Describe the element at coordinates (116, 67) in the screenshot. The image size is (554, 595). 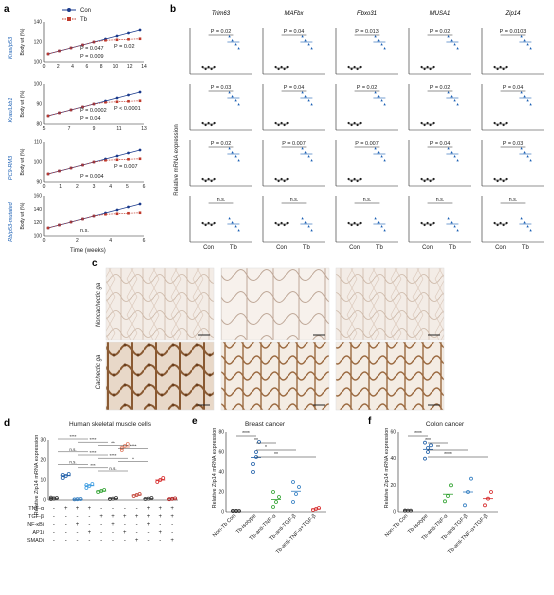
I see `panel-a-xtick: 10` at that location.